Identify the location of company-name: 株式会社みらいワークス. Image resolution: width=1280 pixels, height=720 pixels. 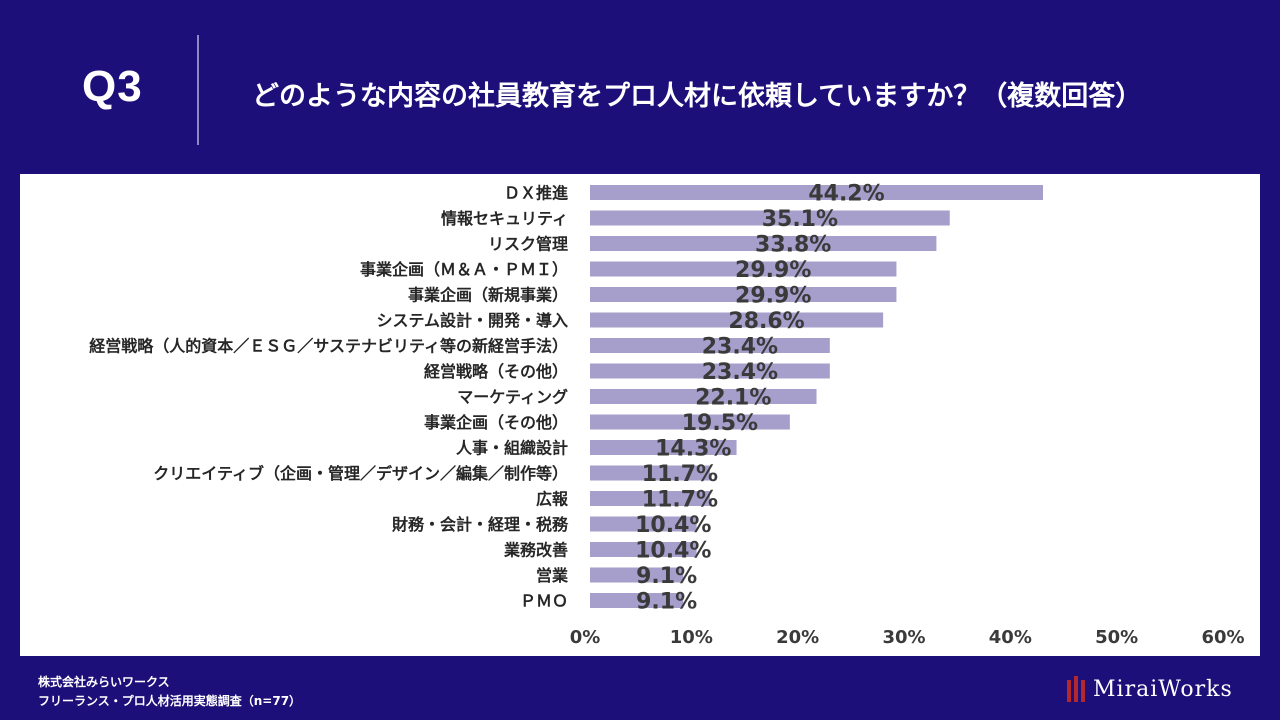
(104, 682).